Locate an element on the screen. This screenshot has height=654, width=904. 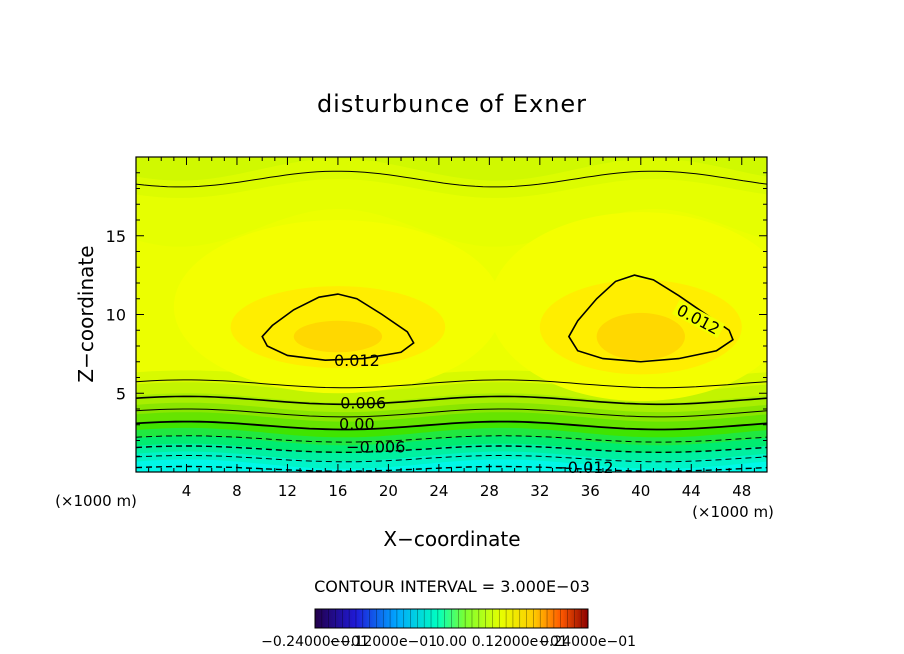
contour-line--0.012 is located at coordinates (451, 468).